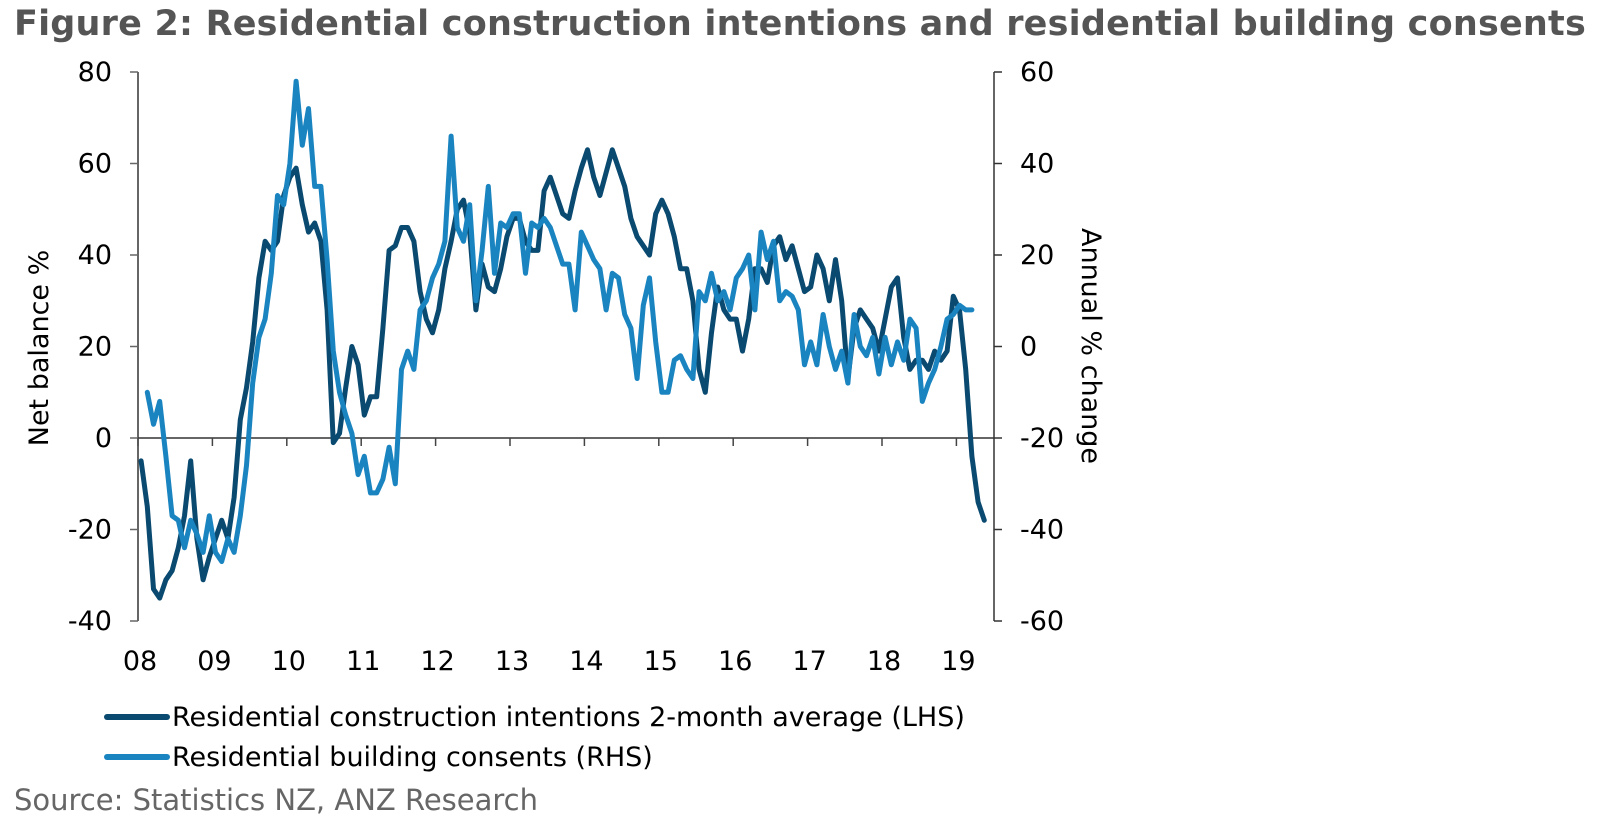  What do you see at coordinates (1028, 347) in the screenshot?
I see `y-right-tick-label: 0` at bounding box center [1028, 347].